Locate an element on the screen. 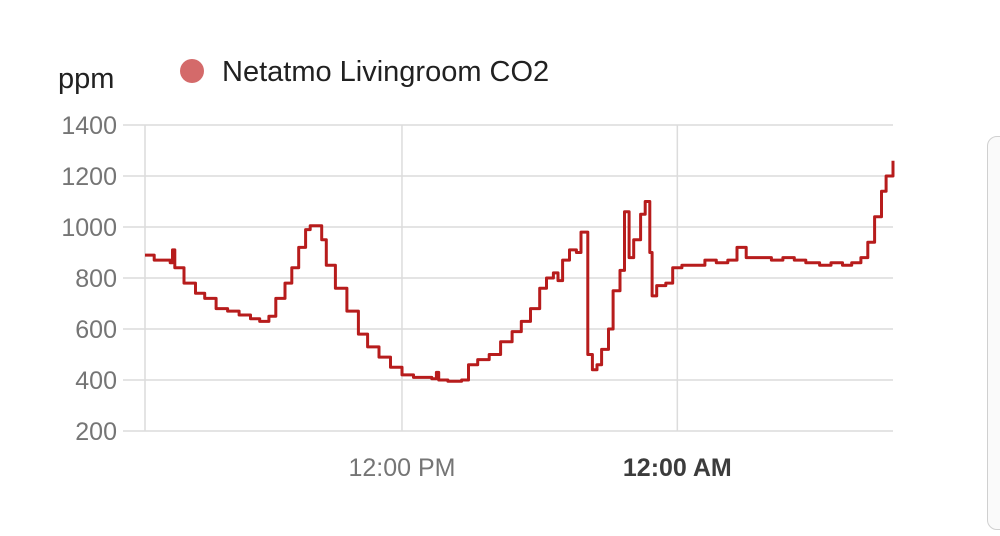  legend: Netatmo Livingroom CO2 is located at coordinates (364, 72).